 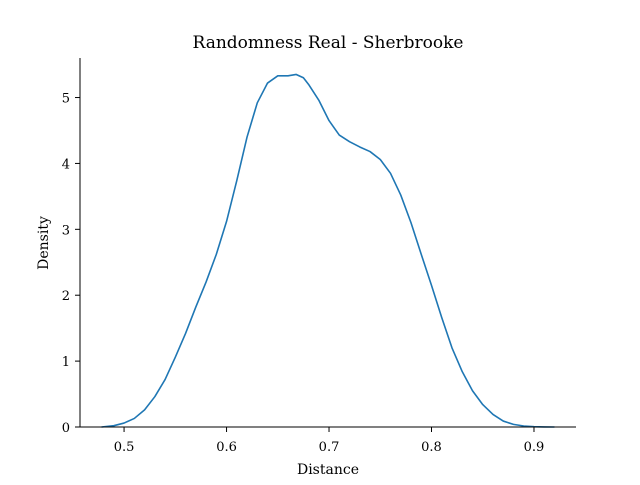 I want to click on x-axis-label: Distance, so click(x=328, y=470).